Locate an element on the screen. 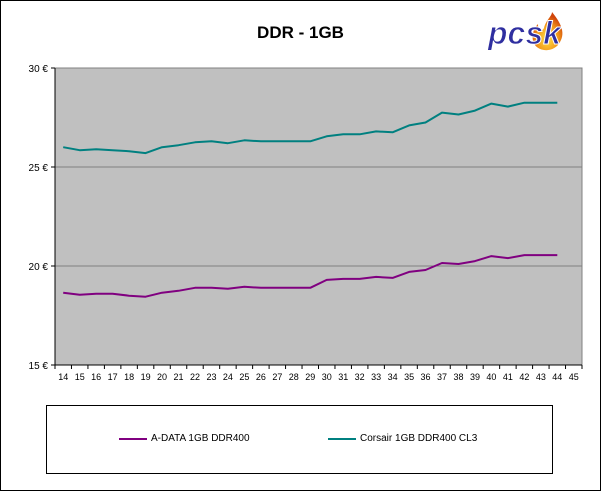 This screenshot has width=601, height=491. x-tick-label: 38 is located at coordinates (458, 377).